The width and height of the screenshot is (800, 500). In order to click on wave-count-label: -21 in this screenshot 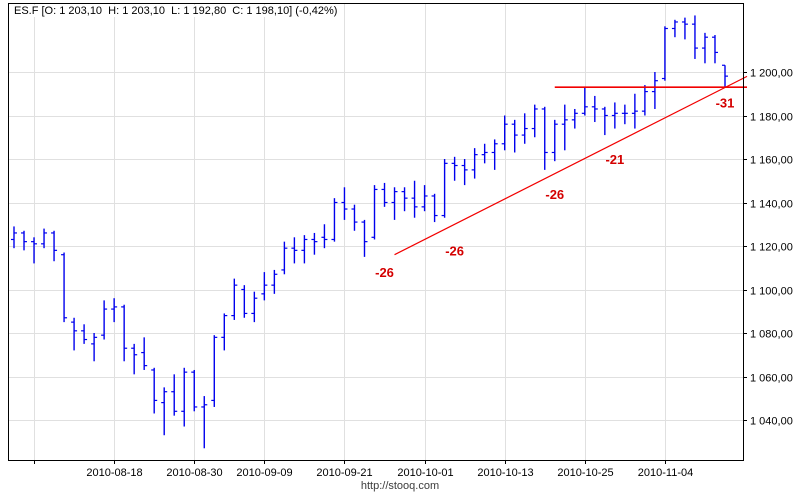, I will do `click(614, 159)`.